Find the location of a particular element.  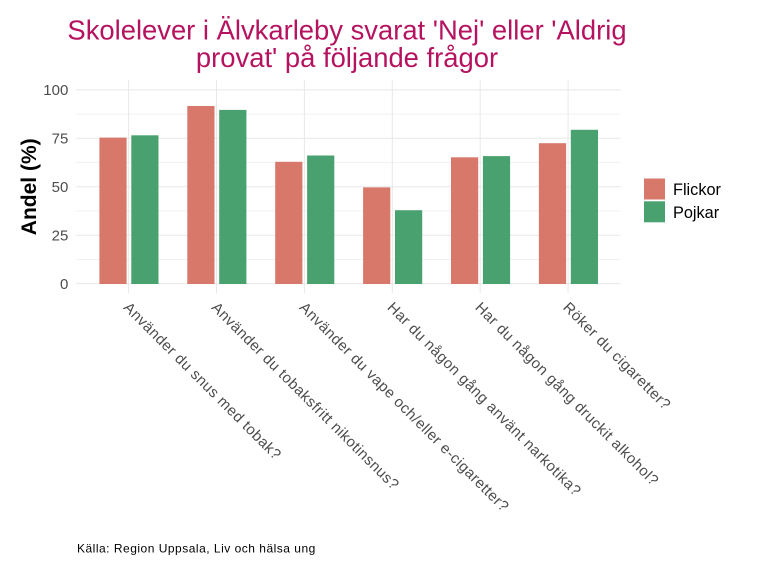

svg-text: 25 is located at coordinates (60, 236).